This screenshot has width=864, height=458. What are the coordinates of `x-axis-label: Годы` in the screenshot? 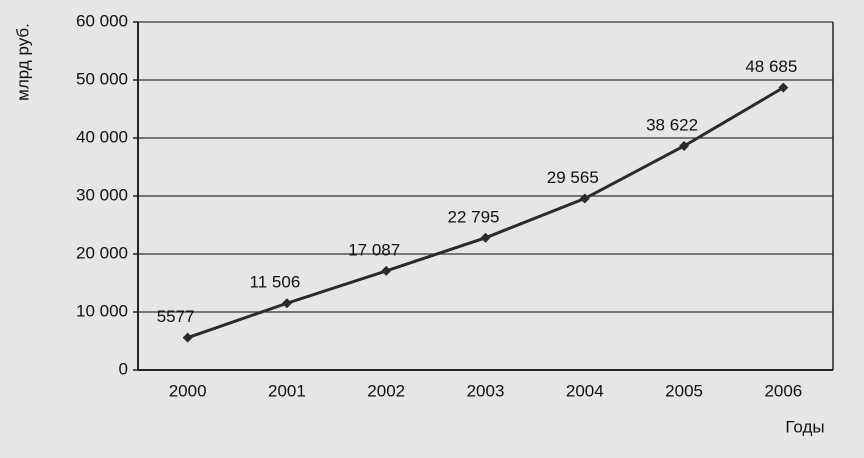 It's located at (804, 426).